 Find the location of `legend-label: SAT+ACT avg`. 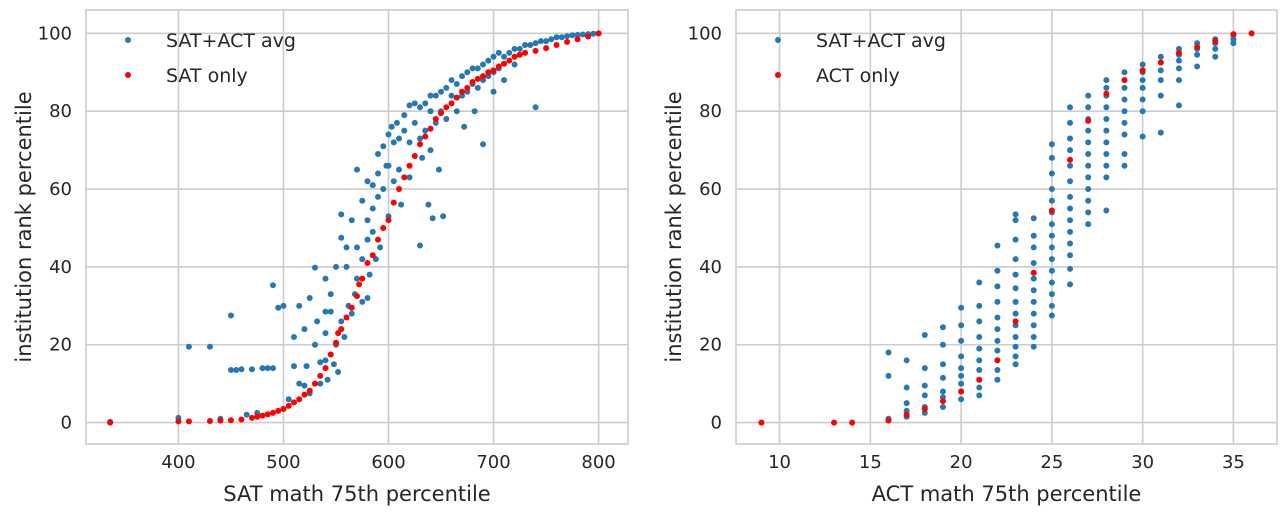

legend-label: SAT+ACT avg is located at coordinates (881, 41).